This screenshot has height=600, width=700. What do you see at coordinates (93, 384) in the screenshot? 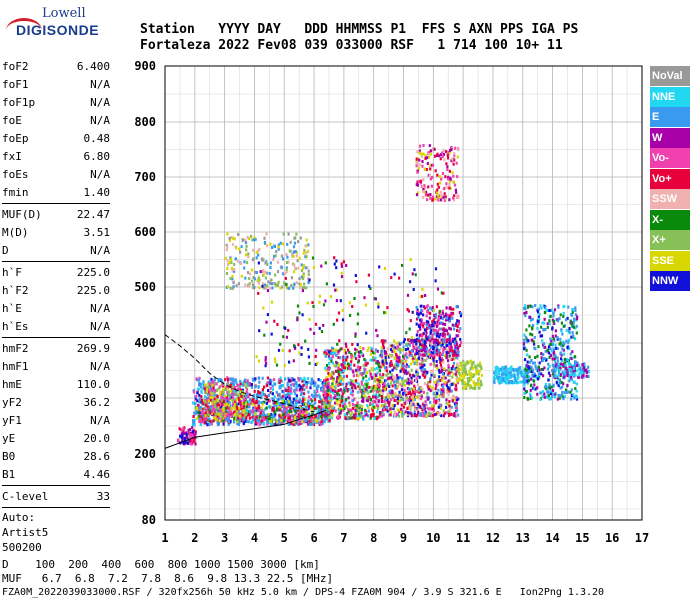
I see `param-value: 110.0` at bounding box center [93, 384].